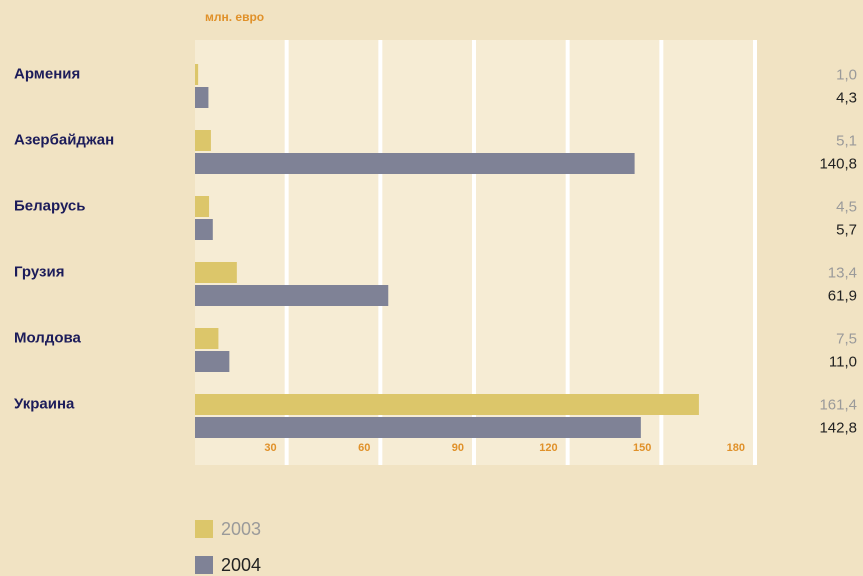  Describe the element at coordinates (642, 448) in the screenshot. I see `x-tick-label: 150` at that location.